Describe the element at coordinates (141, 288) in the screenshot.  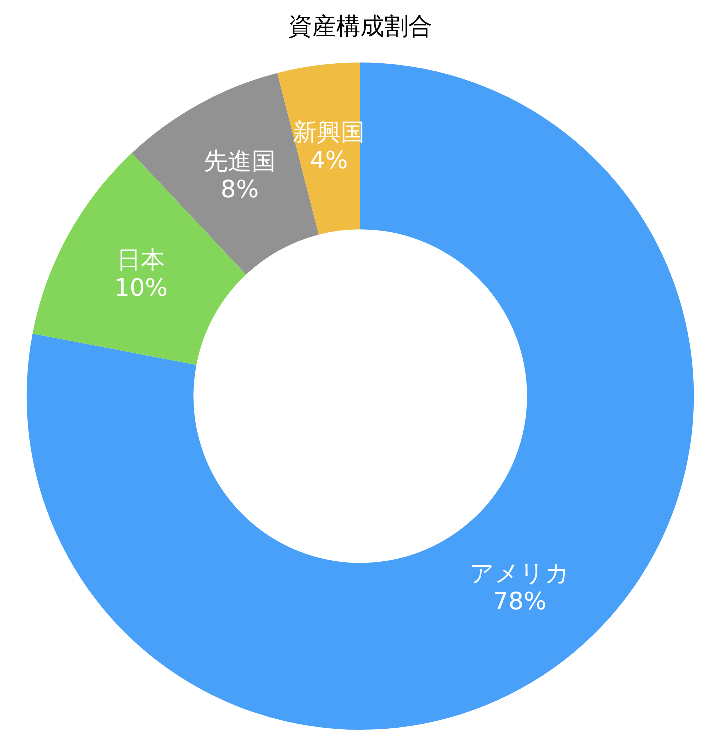
I see `data-label: 10%` at that location.